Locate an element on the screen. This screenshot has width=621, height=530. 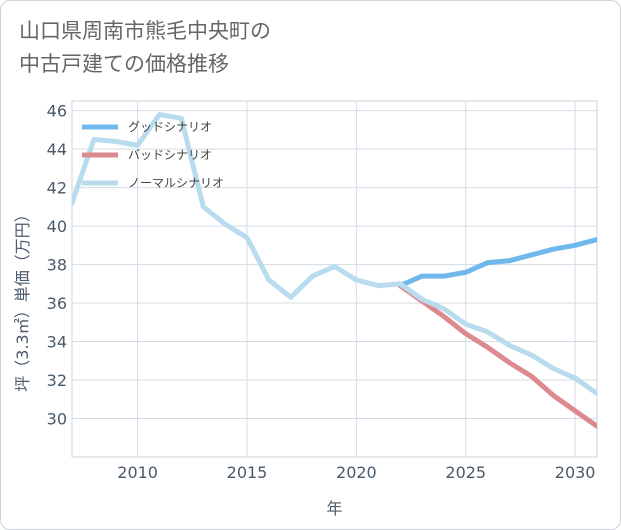
legend-label: ノーマルシナリオ is located at coordinates (176, 183).